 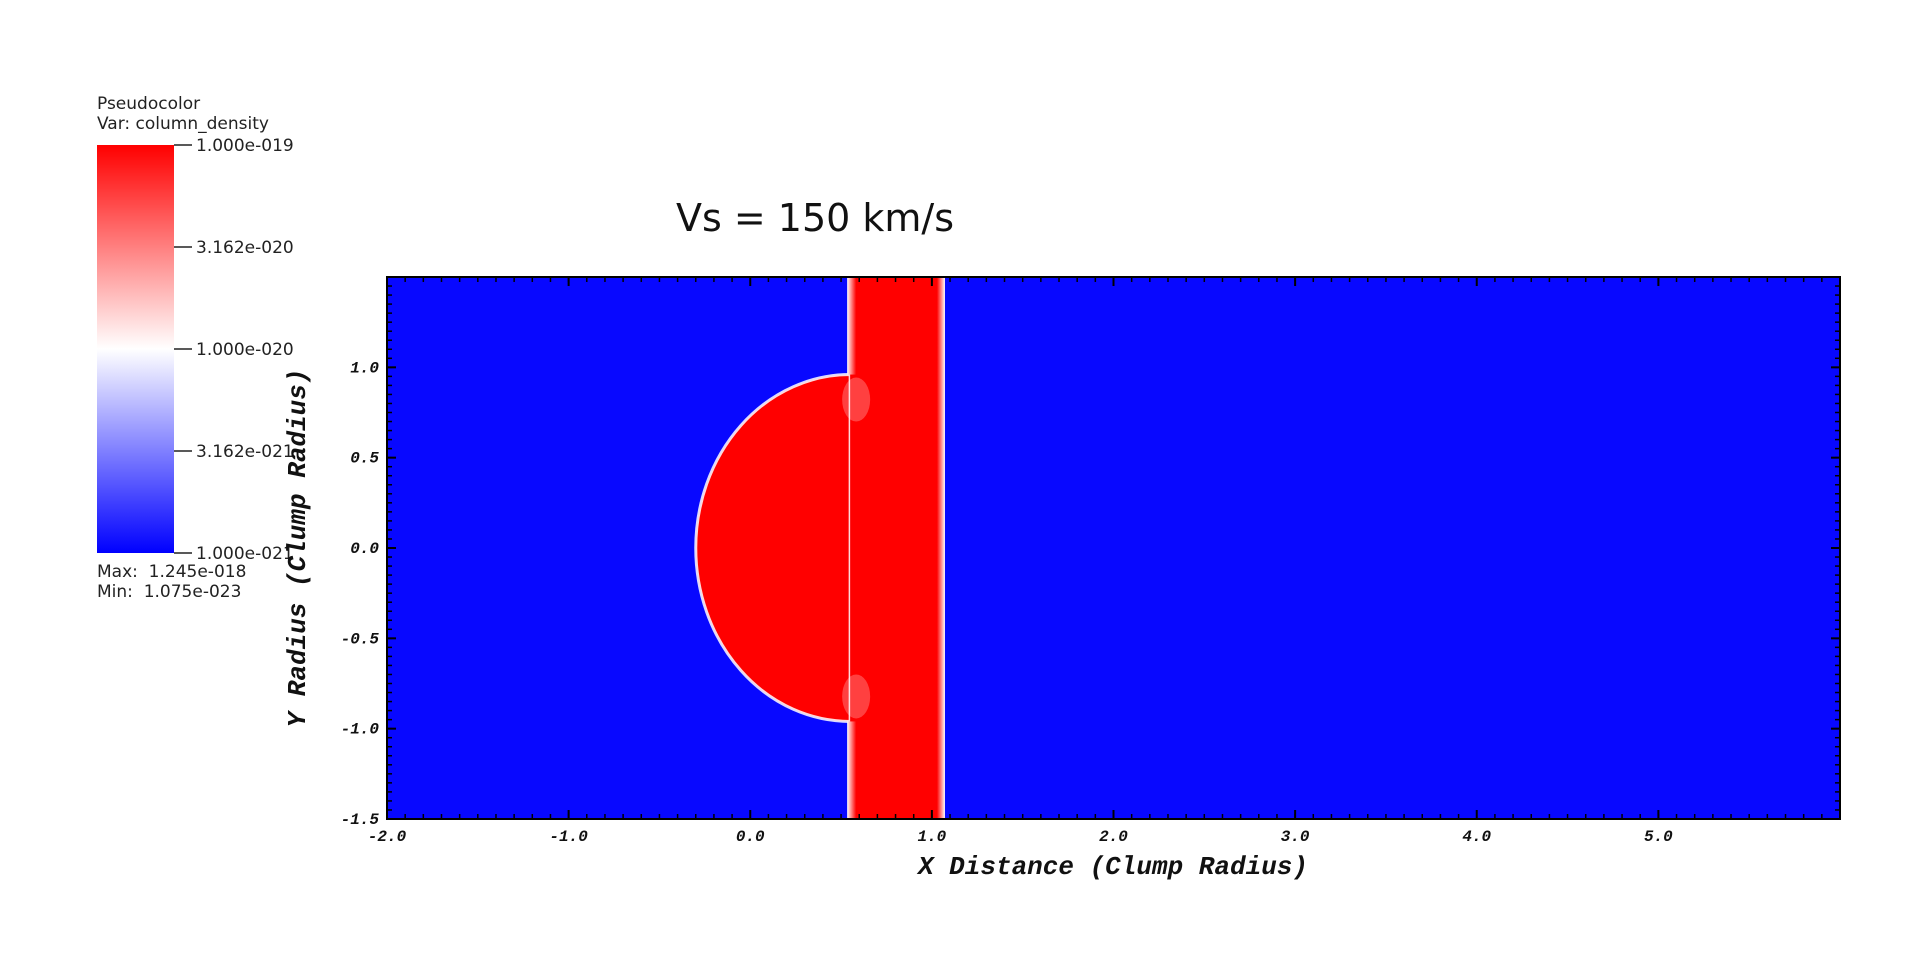 What do you see at coordinates (364, 459) in the screenshot?
I see `y-tick-label: 0.5` at bounding box center [364, 459].